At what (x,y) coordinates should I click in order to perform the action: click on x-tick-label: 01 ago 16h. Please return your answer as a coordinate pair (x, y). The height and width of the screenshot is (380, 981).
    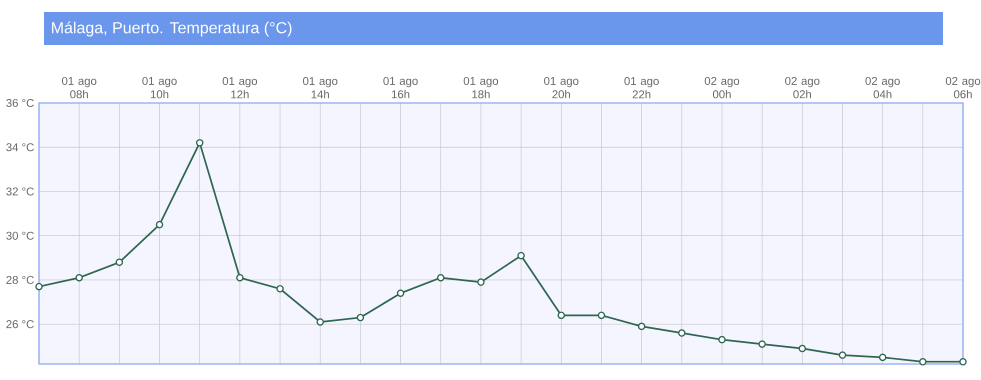
    Looking at the image, I should click on (400, 87).